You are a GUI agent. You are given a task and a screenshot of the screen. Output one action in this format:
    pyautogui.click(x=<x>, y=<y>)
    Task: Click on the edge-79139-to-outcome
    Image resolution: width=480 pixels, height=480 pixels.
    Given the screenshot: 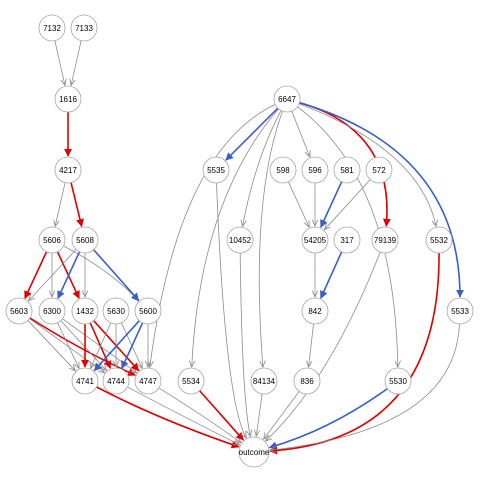 What is the action you would take?
    pyautogui.click(x=323, y=346)
    